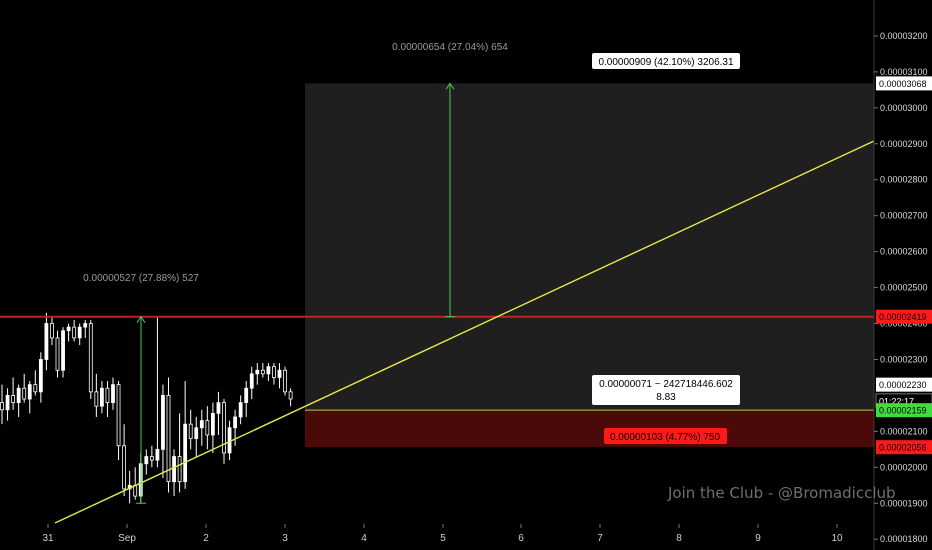 This screenshot has height=550, width=932. What do you see at coordinates (904, 216) in the screenshot?
I see `price-tick-label: 0.00002700` at bounding box center [904, 216].